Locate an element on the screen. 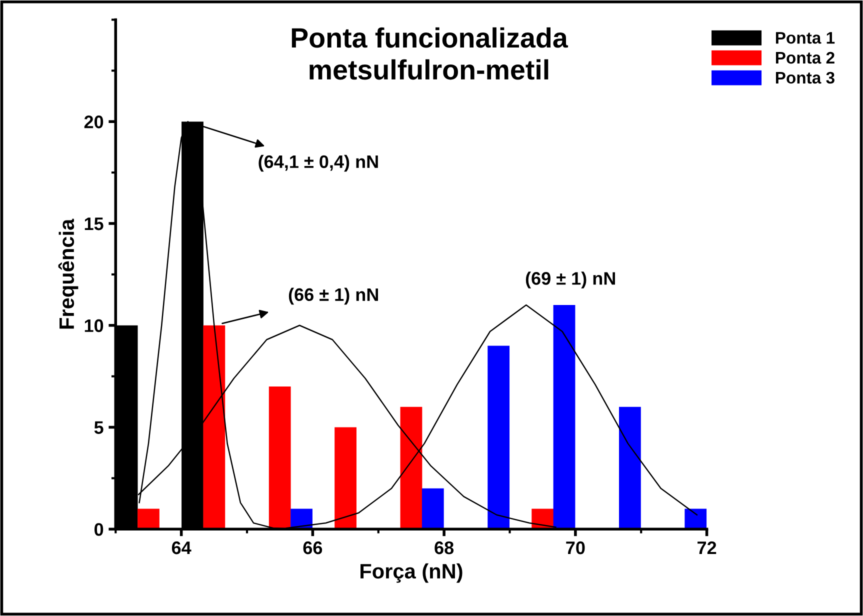  y-tick-label: 5 is located at coordinates (99, 427).